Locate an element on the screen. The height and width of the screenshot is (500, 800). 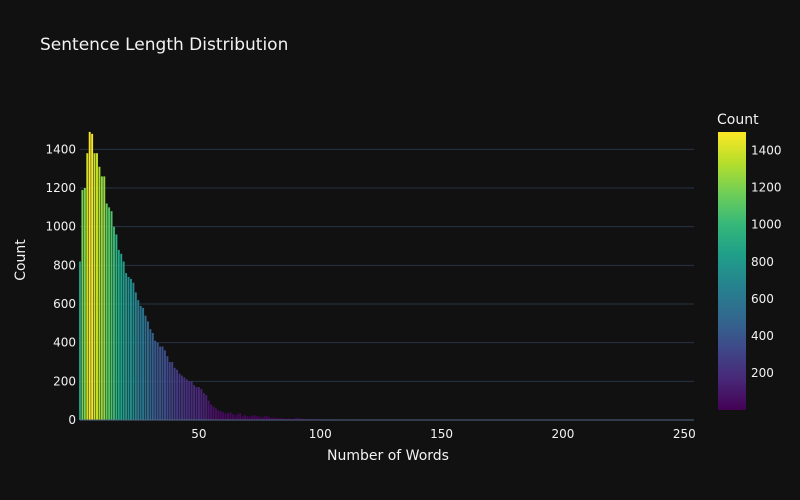
y-tick-label: 400 is located at coordinates (64, 343).